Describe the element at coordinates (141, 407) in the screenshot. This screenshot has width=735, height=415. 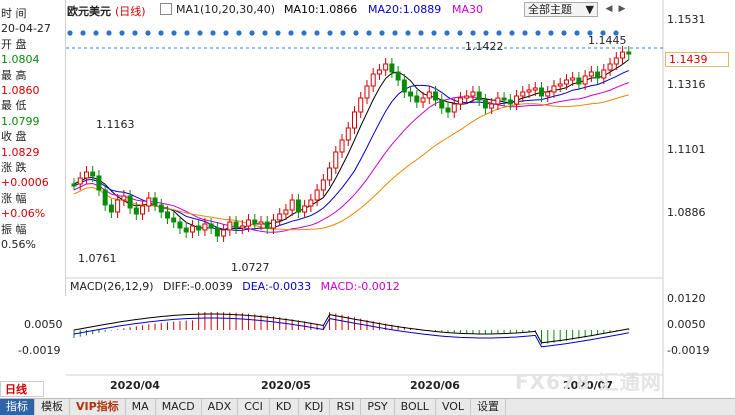
I see `tab-ma: MA` at that location.